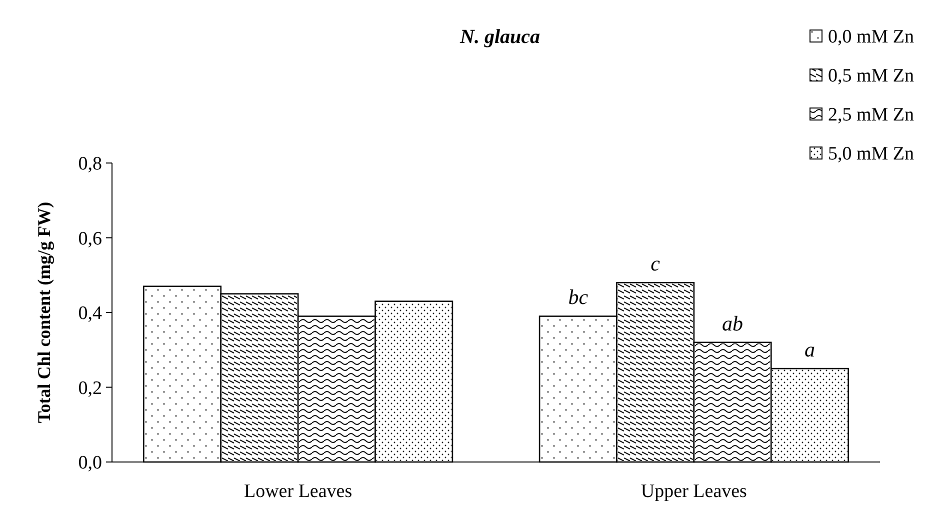  Describe the element at coordinates (871, 154) in the screenshot. I see `legend-label: 5,0 mM Zn` at that location.